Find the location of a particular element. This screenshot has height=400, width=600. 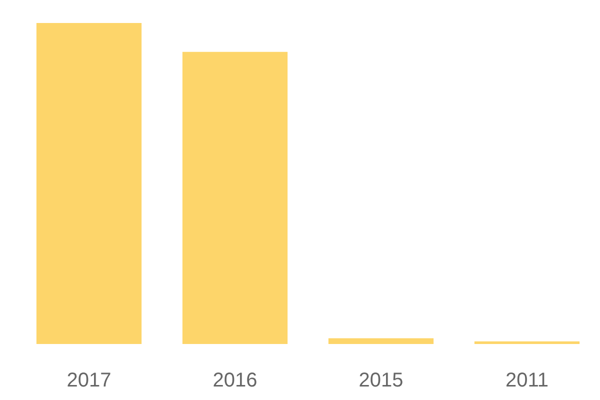

x-tick-label: 2017 is located at coordinates (89, 381).